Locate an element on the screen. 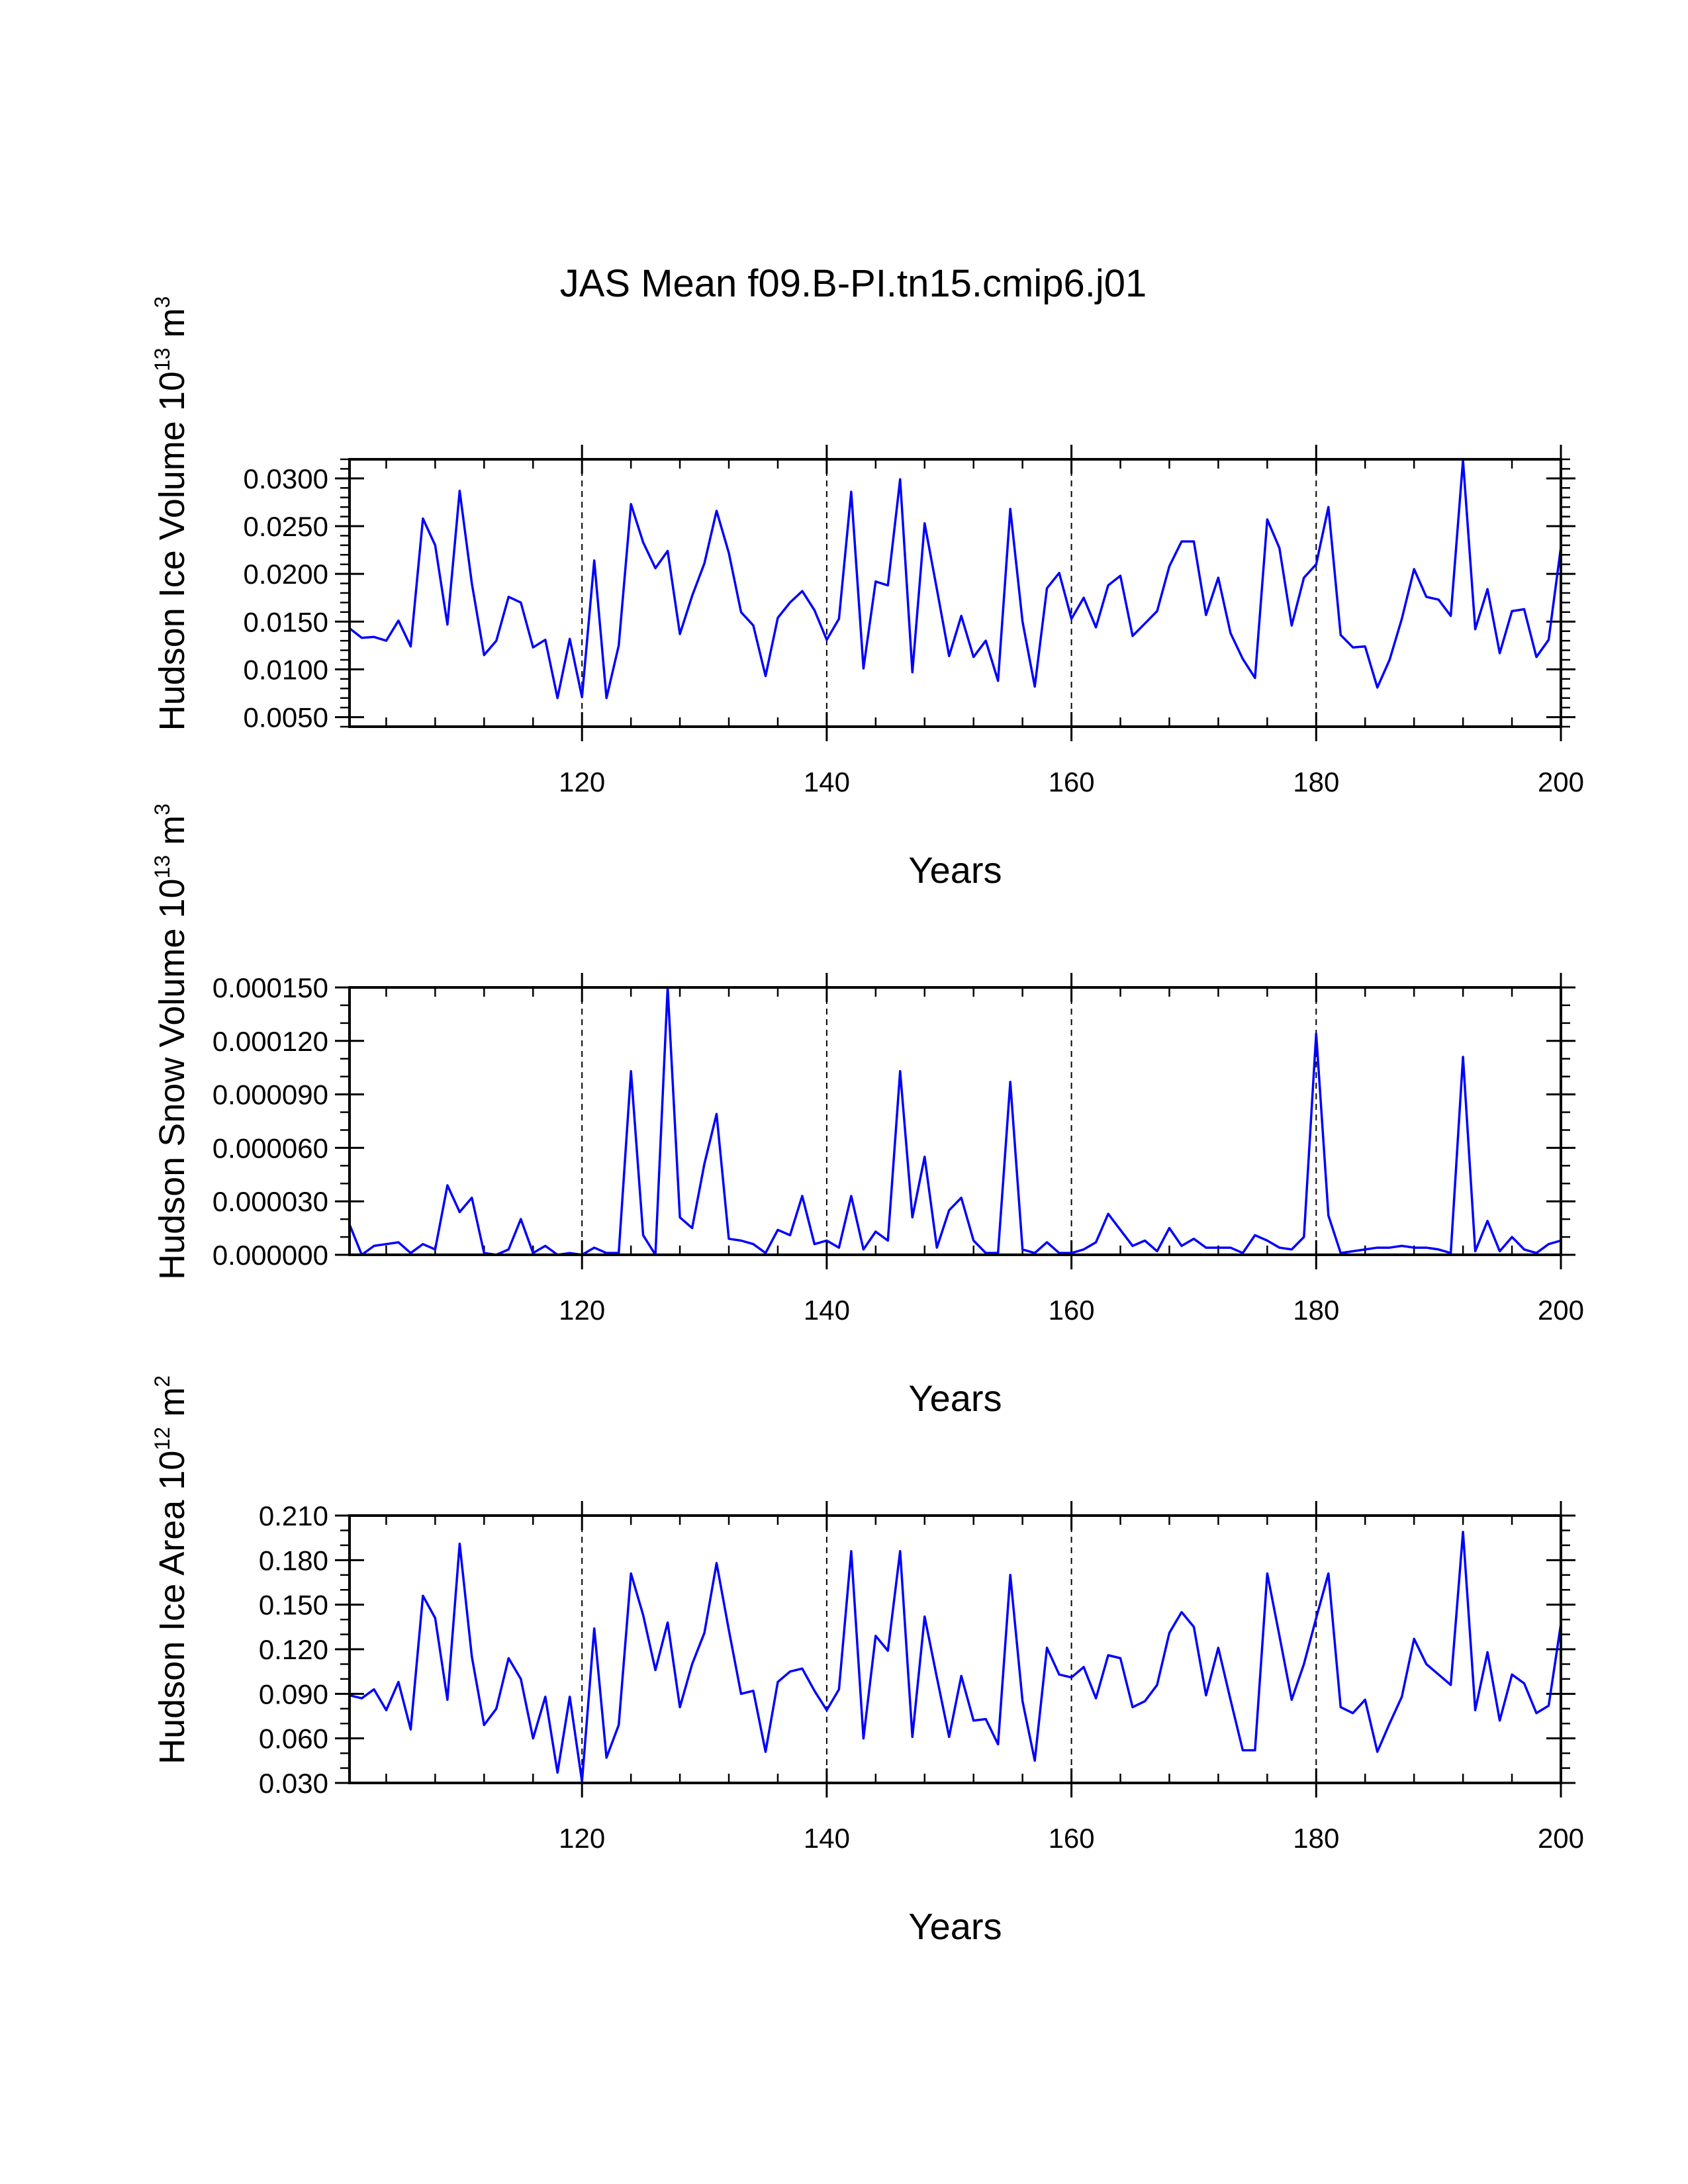 The height and width of the screenshot is (2184, 1688). y-tick-label: 0.000150 is located at coordinates (270, 987).